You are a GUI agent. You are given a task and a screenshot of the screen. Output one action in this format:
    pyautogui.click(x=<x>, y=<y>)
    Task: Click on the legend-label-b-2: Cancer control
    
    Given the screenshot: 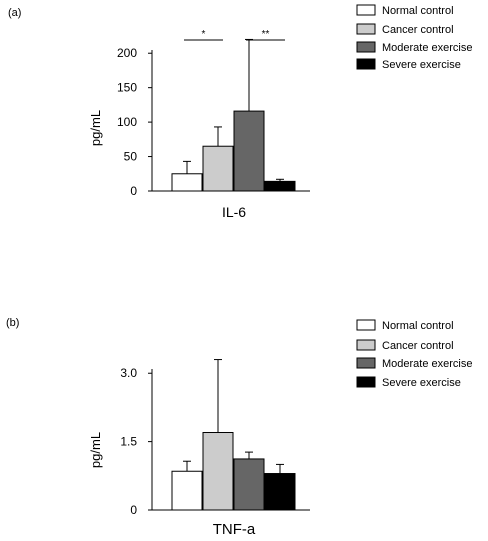 What is the action you would take?
    pyautogui.click(x=418, y=346)
    